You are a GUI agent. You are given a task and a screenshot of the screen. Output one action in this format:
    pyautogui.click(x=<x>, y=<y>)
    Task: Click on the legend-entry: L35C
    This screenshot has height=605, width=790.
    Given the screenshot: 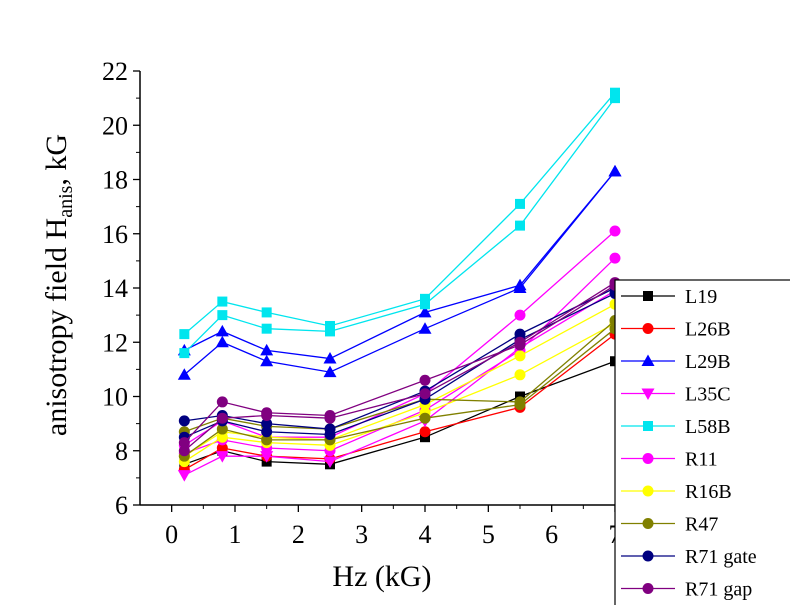 What is the action you would take?
    pyautogui.click(x=676, y=395)
    